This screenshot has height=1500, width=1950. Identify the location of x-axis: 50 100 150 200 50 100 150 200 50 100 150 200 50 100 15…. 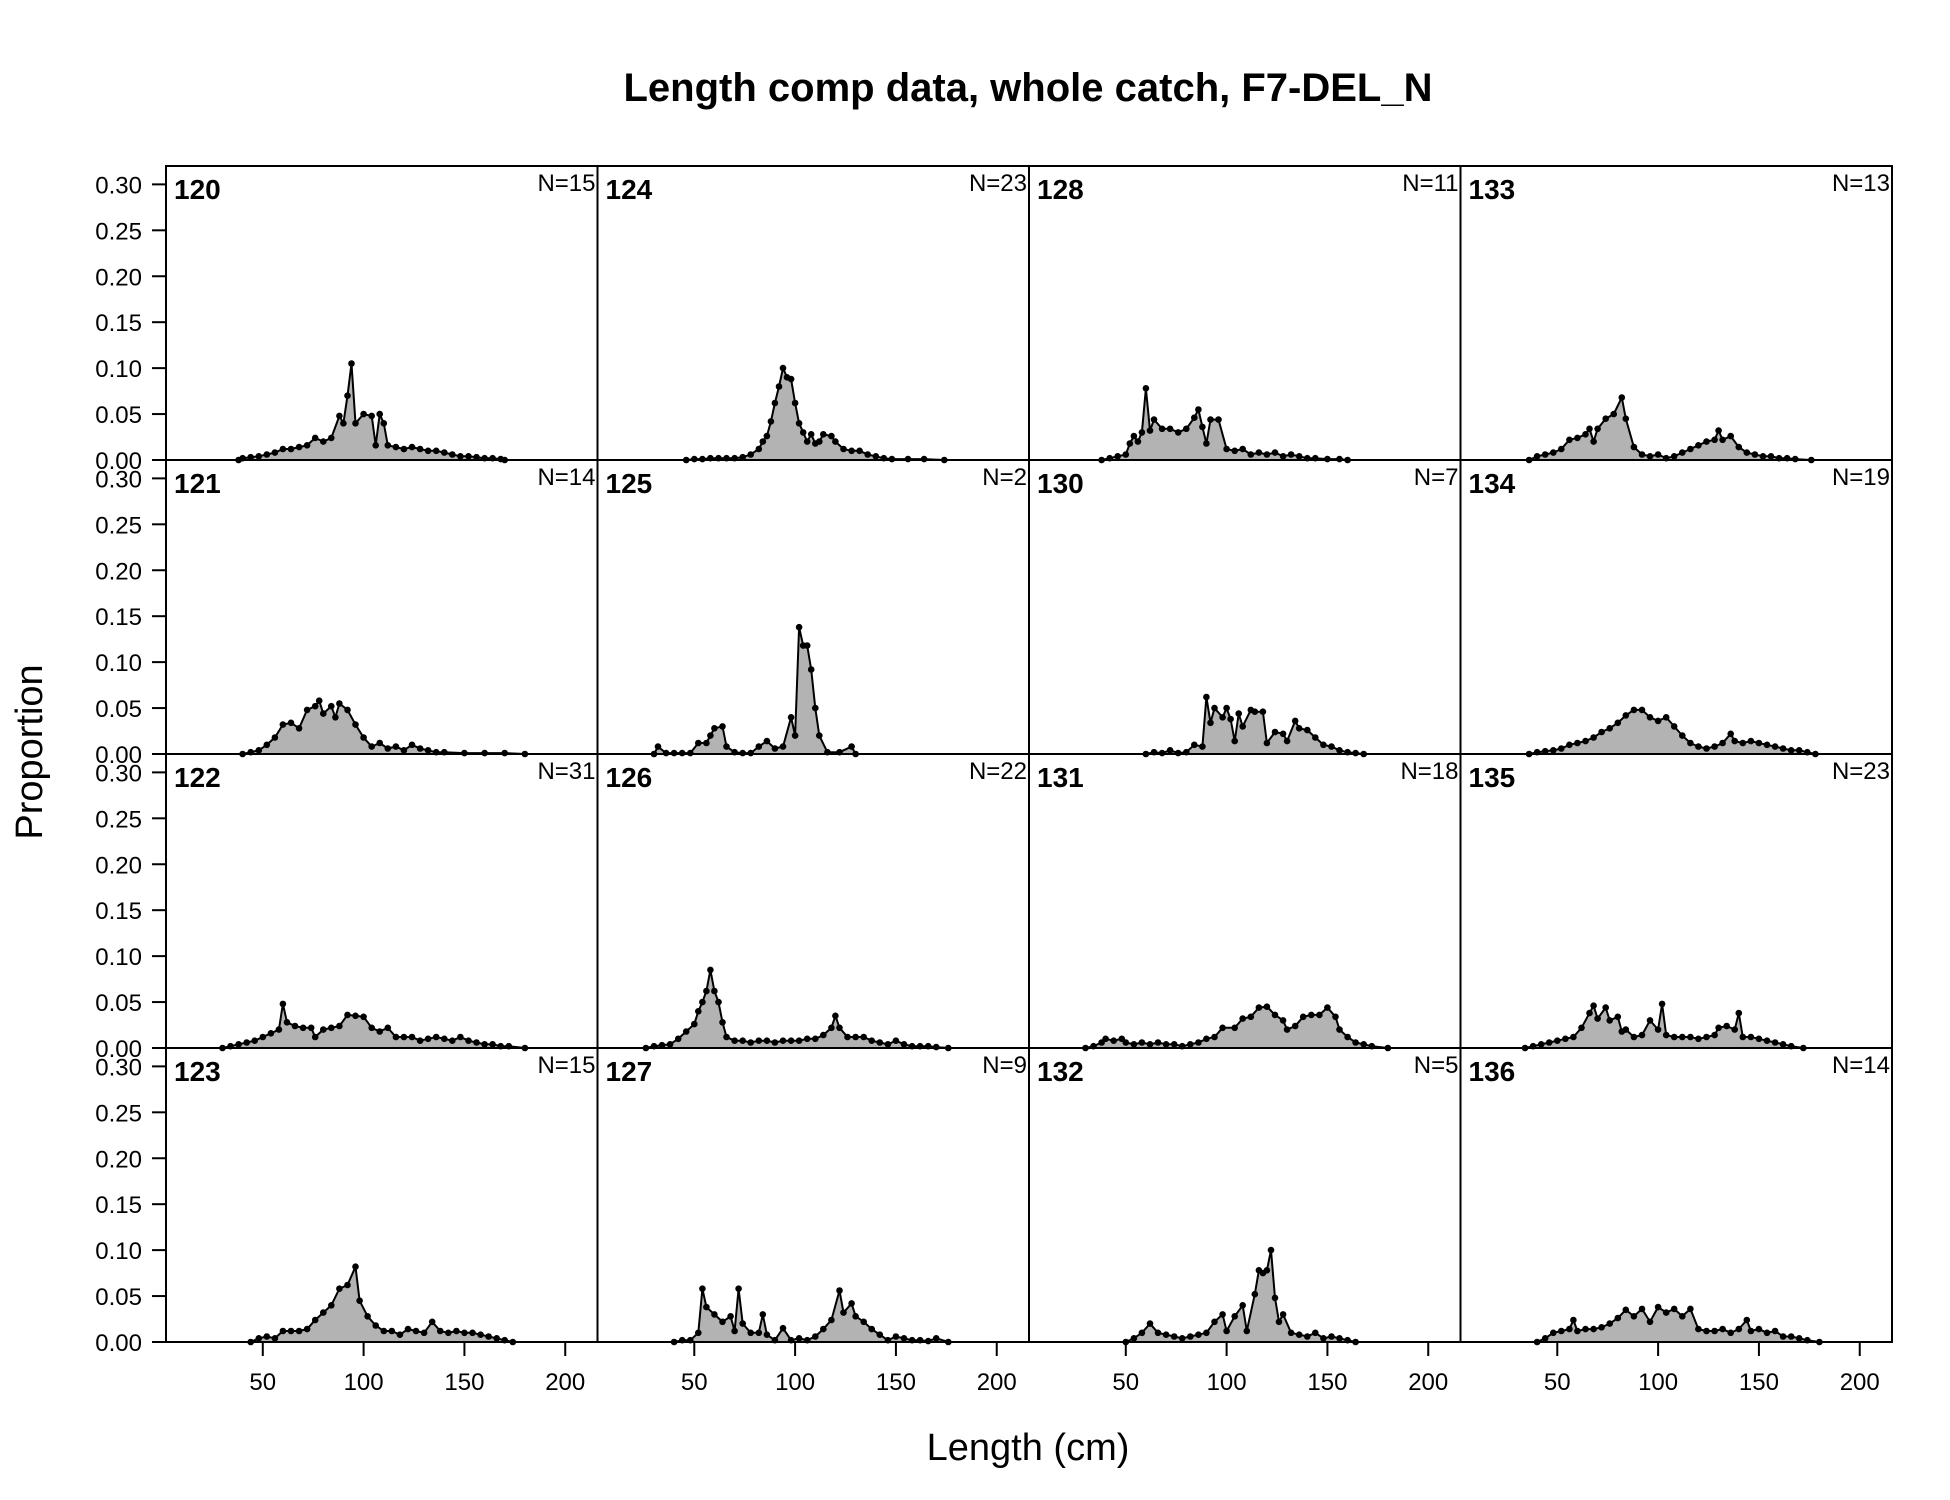
(1064, 1368).